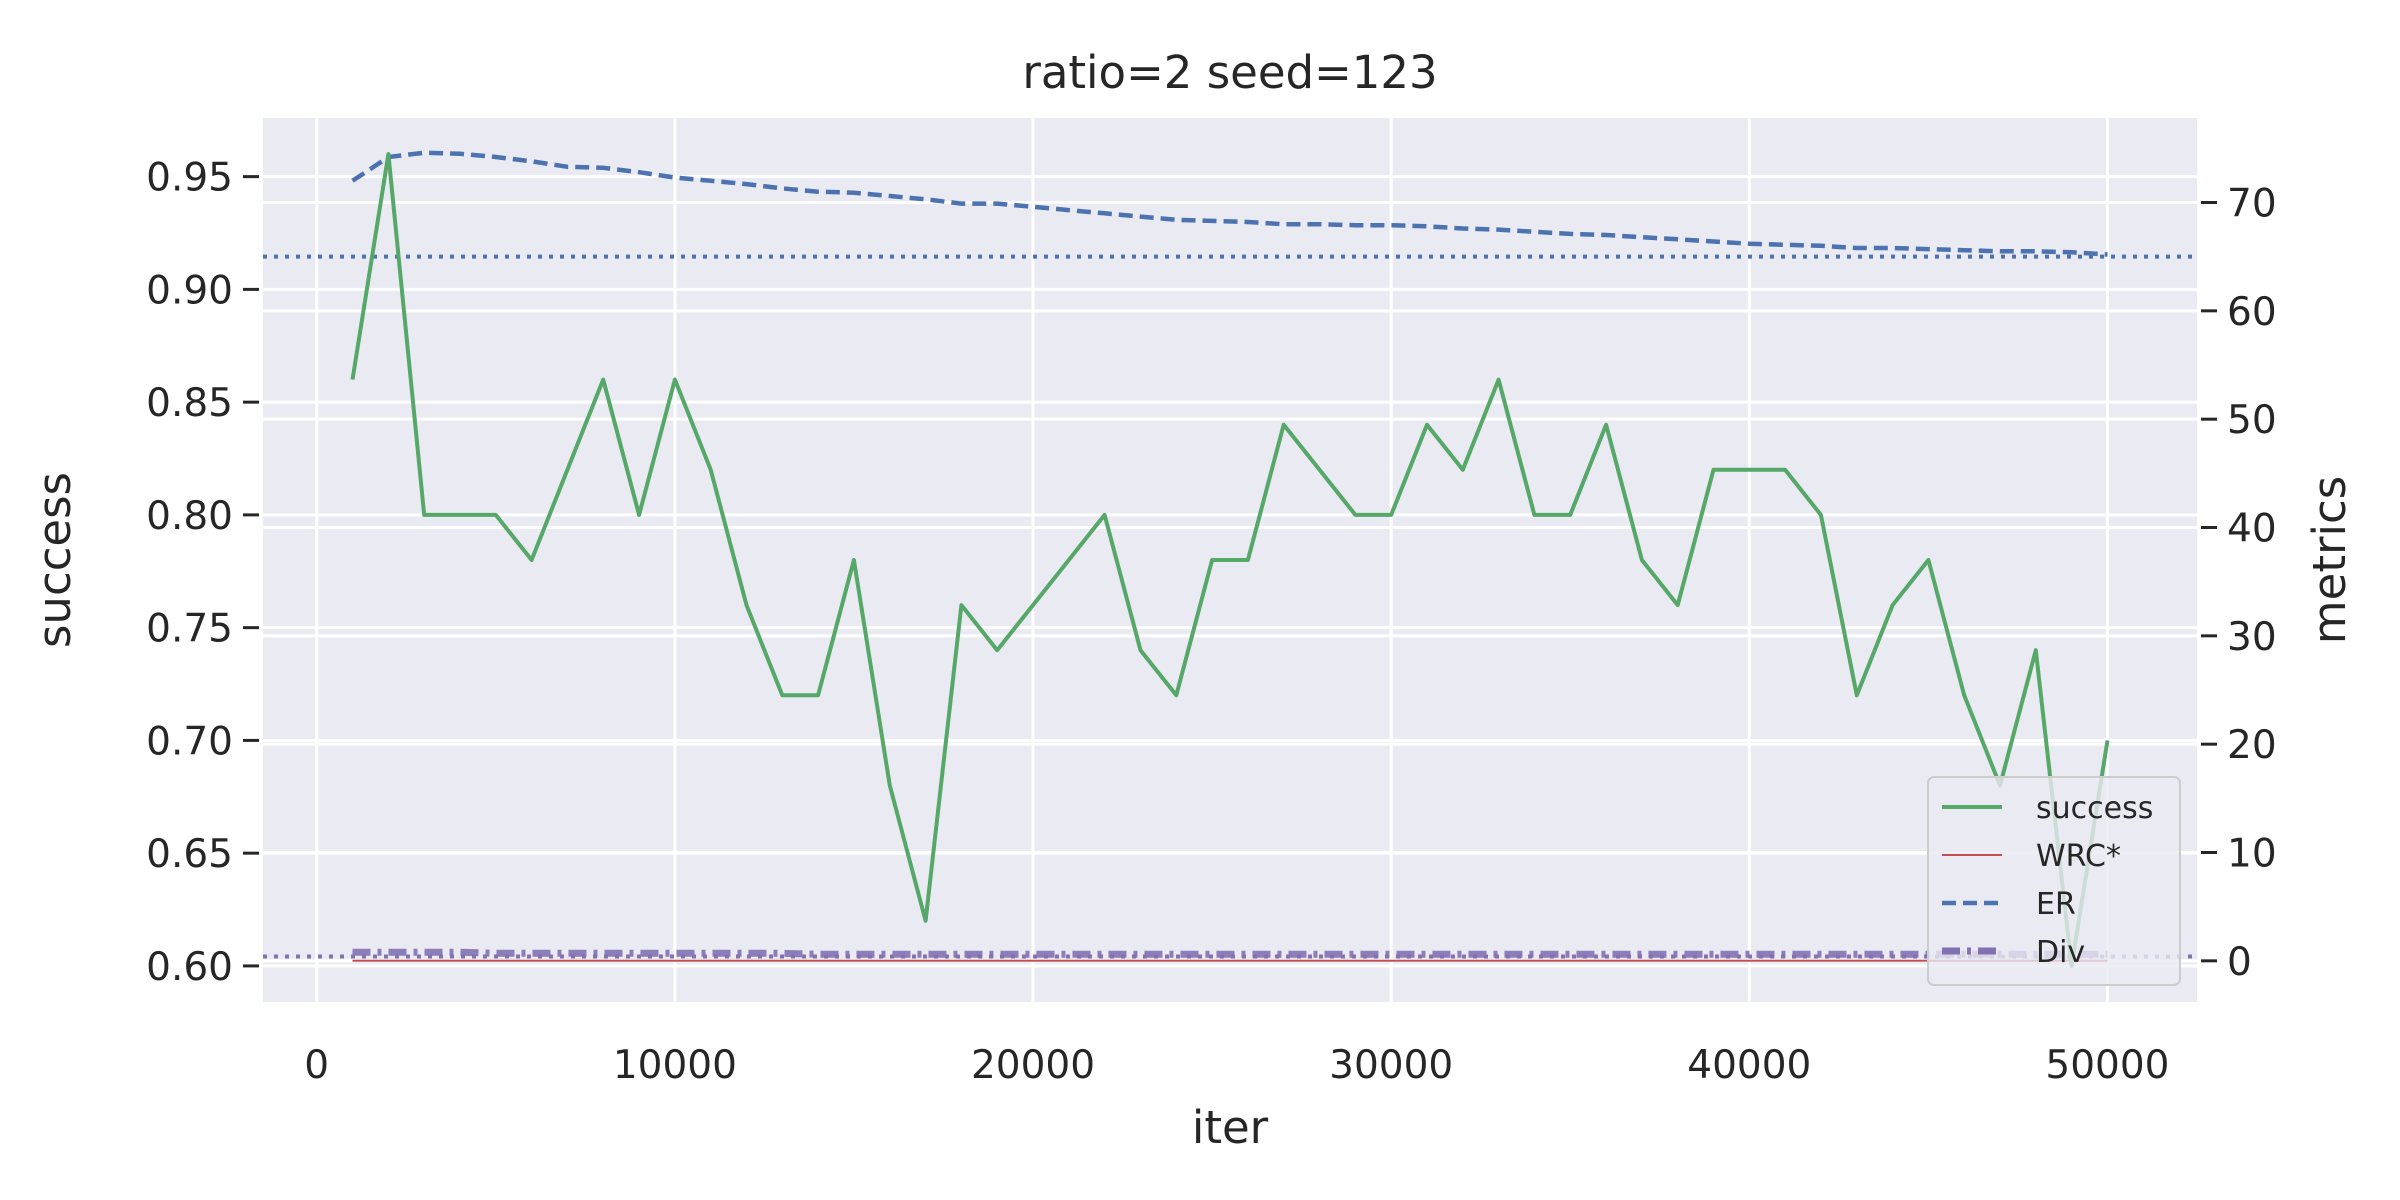 Image resolution: width=2400 pixels, height=1200 pixels. What do you see at coordinates (54, 560) in the screenshot?
I see `left-axis-title: success` at bounding box center [54, 560].